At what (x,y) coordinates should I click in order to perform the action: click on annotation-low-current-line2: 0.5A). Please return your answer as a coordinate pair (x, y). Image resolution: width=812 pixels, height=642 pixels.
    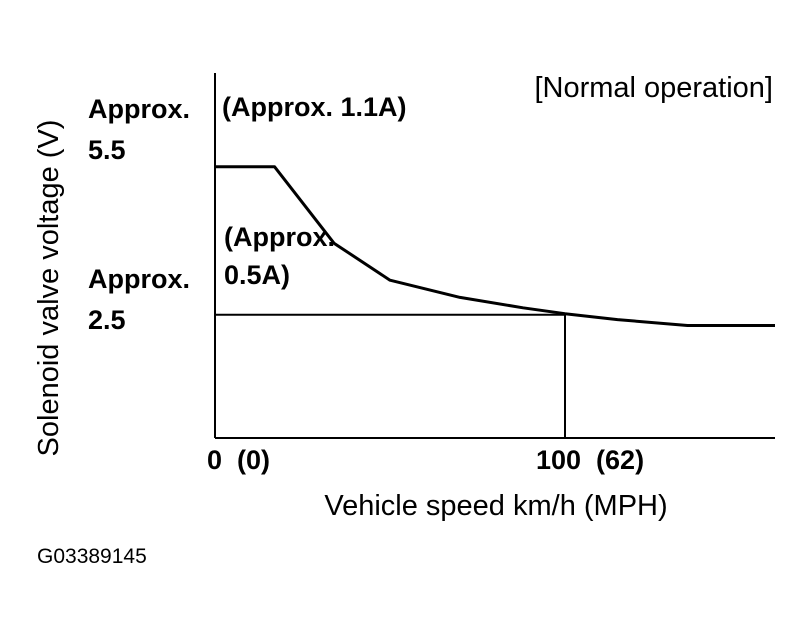
    Looking at the image, I should click on (257, 275).